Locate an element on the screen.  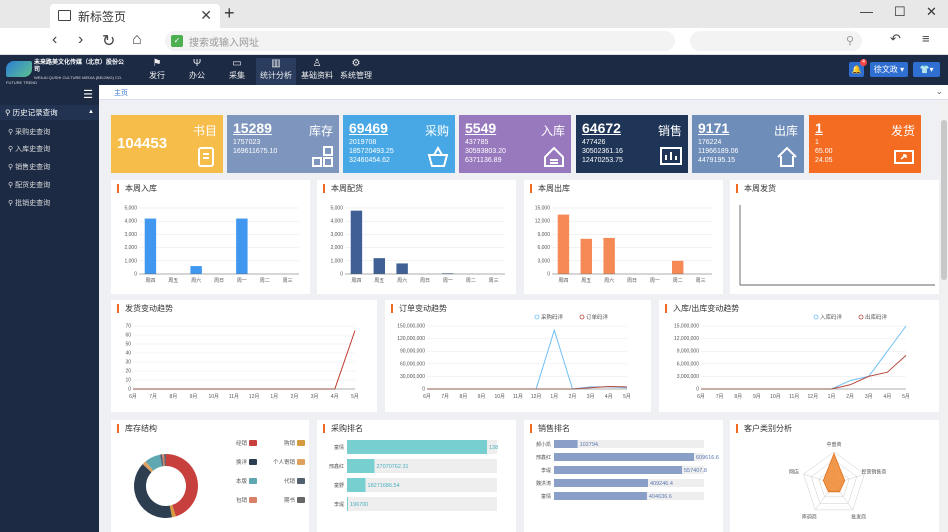
browser-search-box: ⚲ is located at coordinates (776, 41).